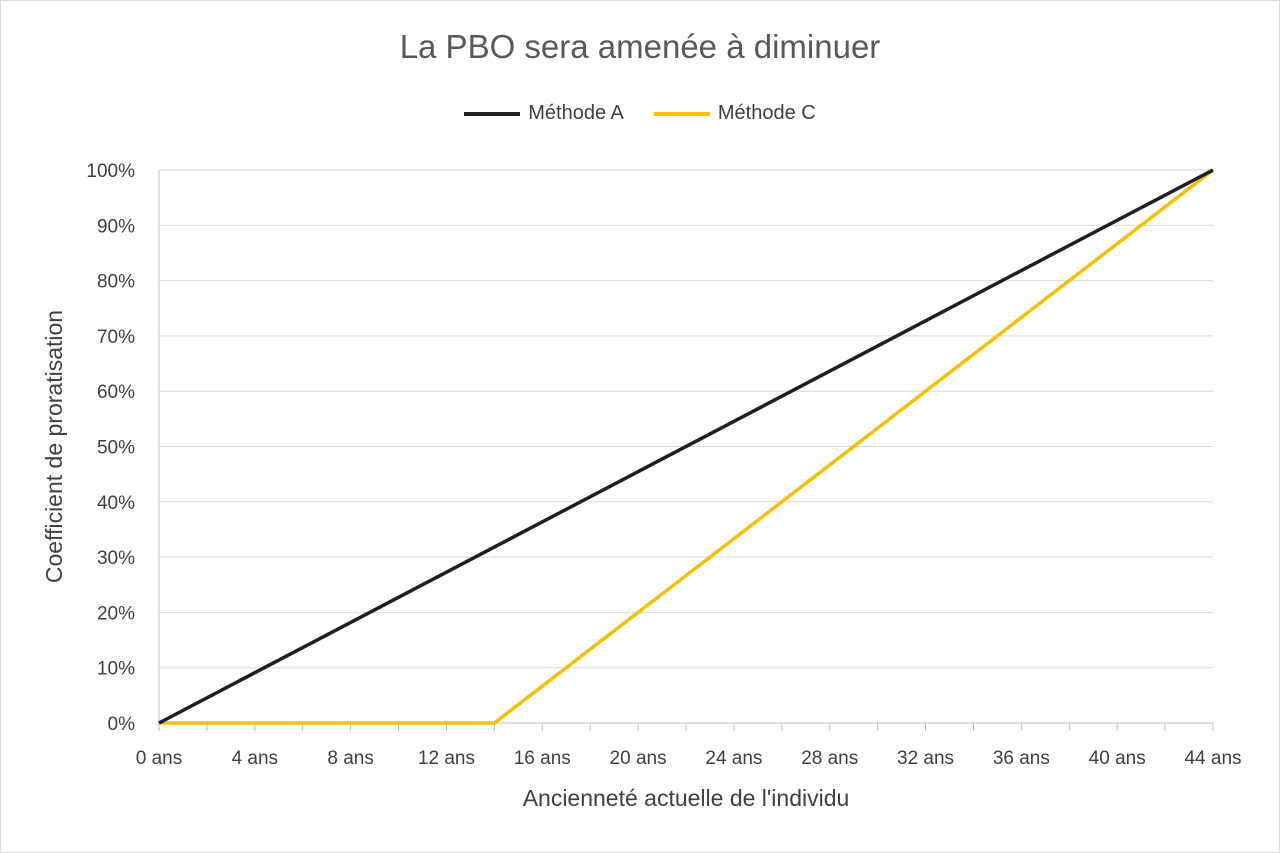 The image size is (1280, 853). Describe the element at coordinates (116, 337) in the screenshot. I see `y-tick-label: 70%` at that location.